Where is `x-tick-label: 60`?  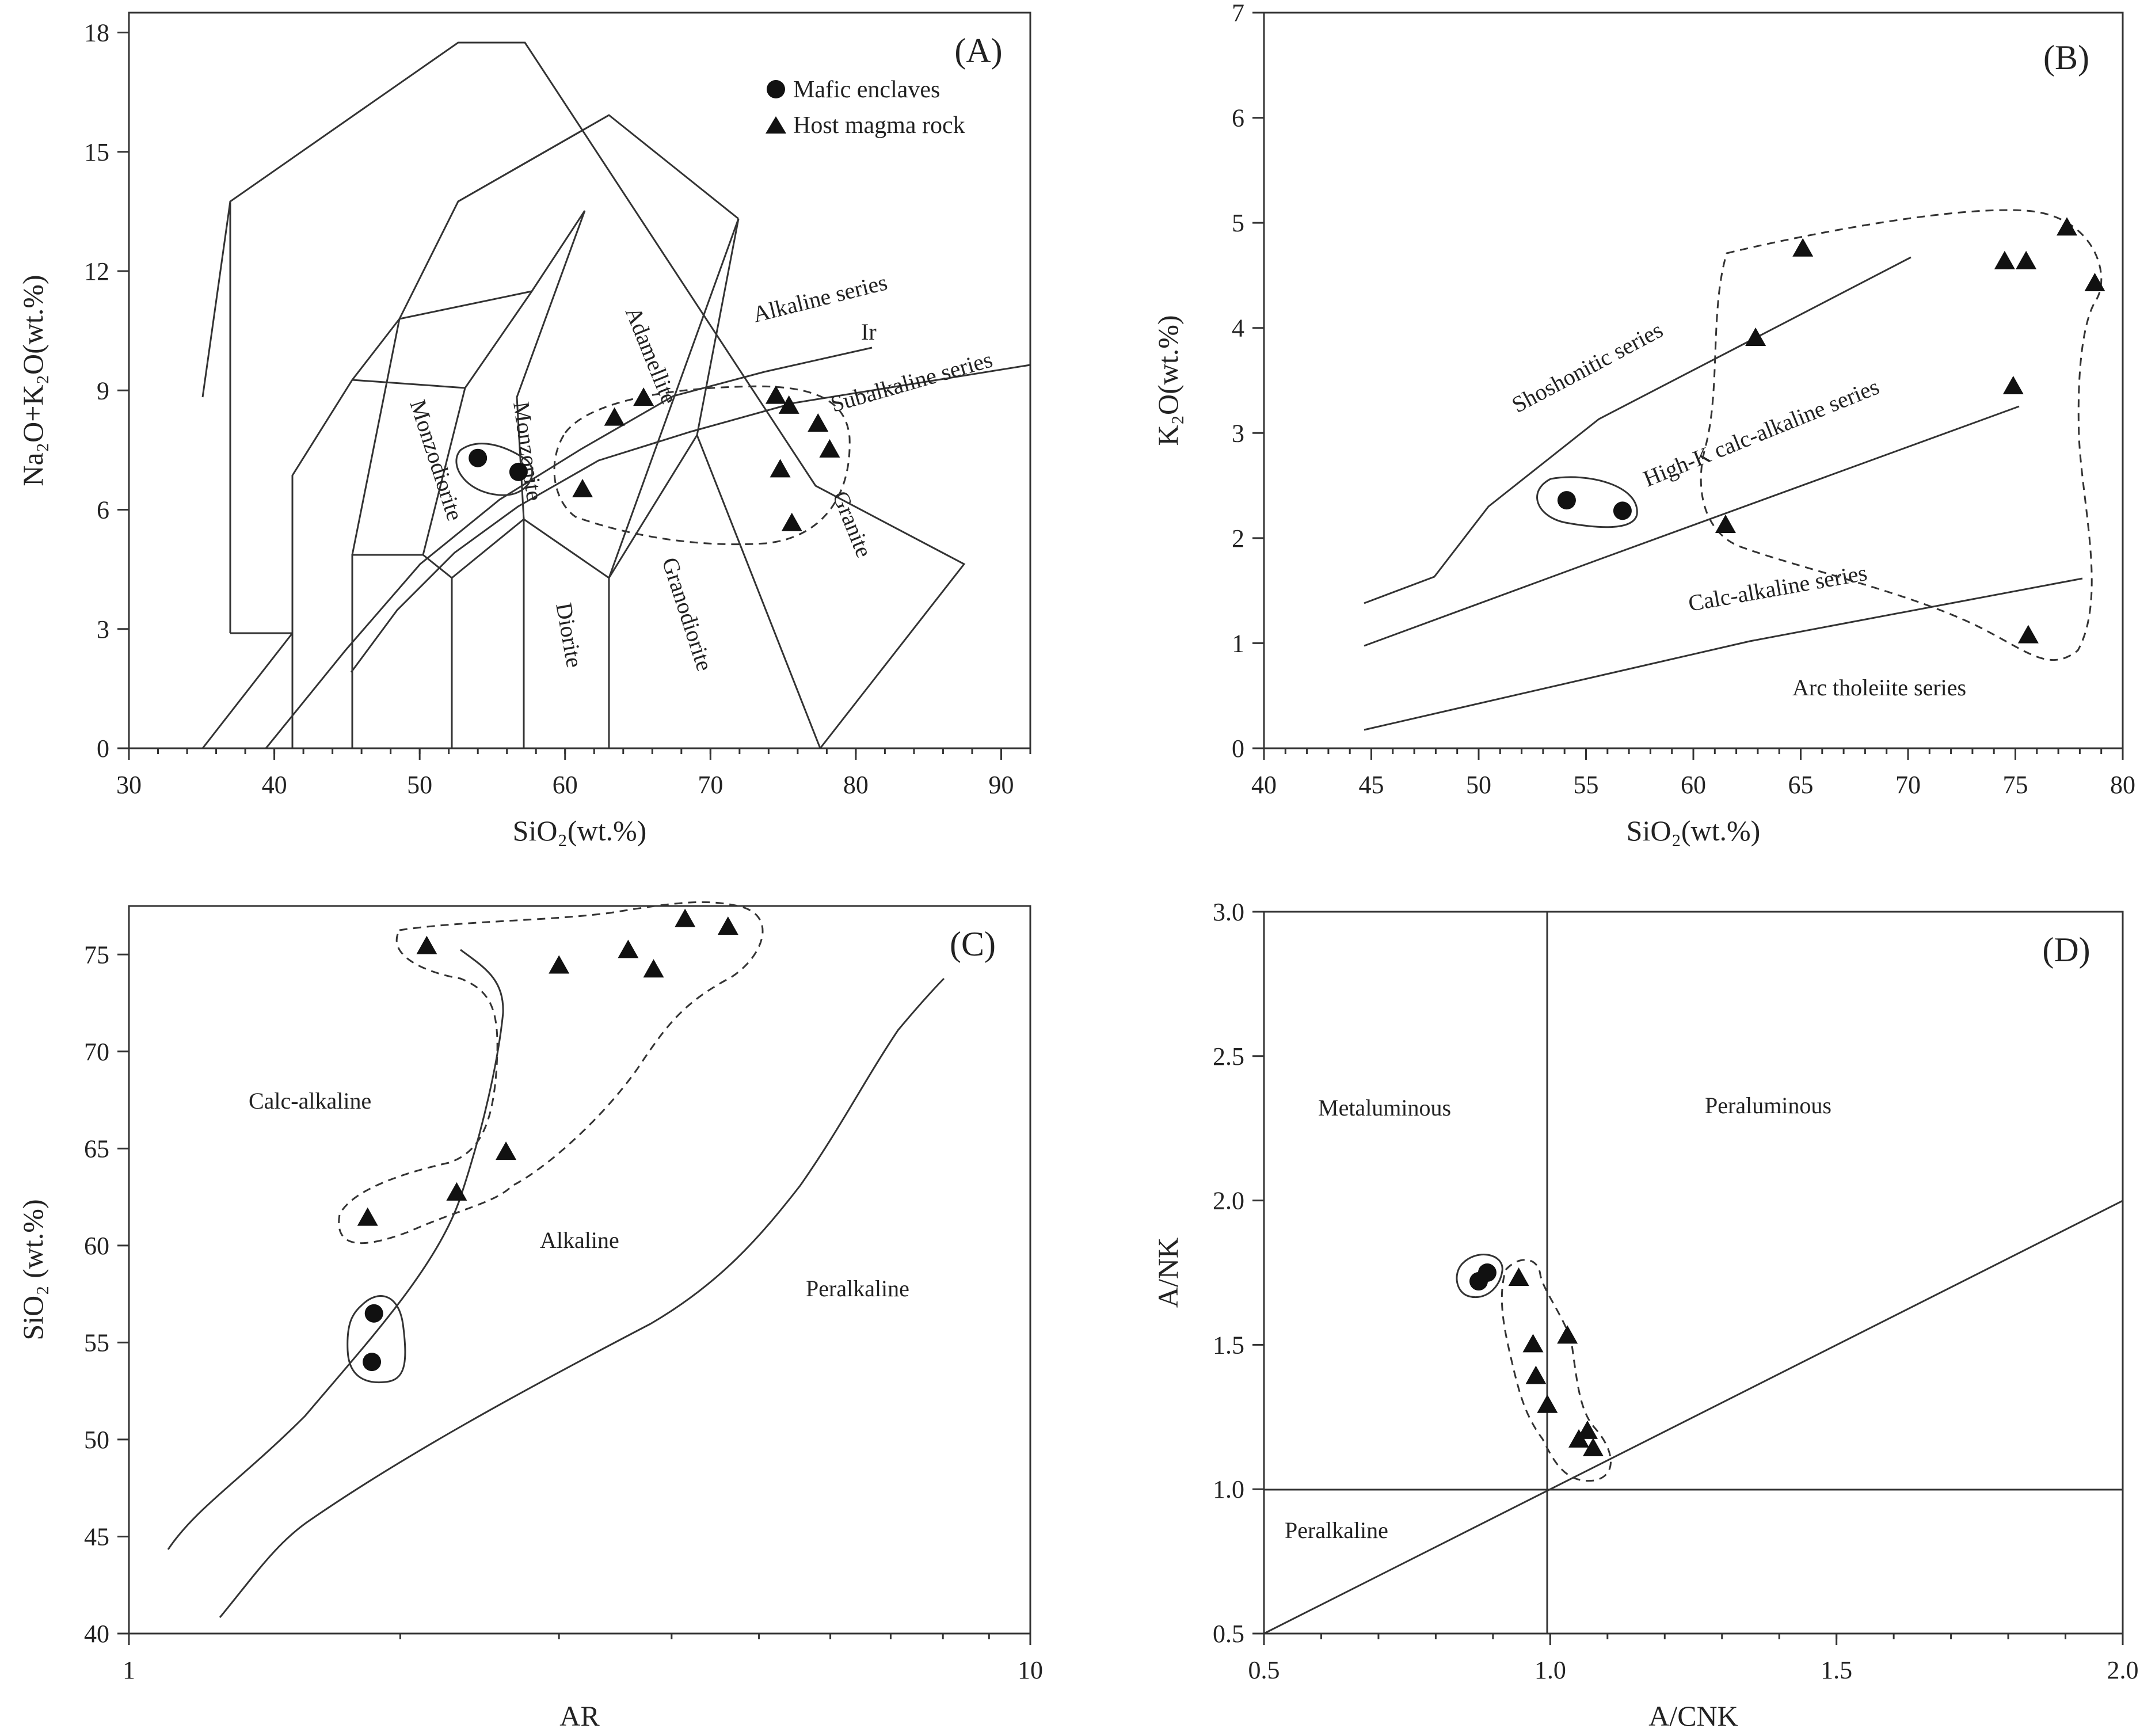
x-tick-label: 60 is located at coordinates (565, 785).